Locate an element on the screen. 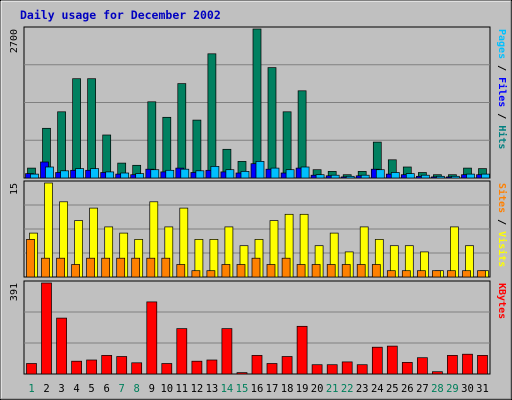 This screenshot has height=400, width=512. x-label-day-29: 29 is located at coordinates (452, 389).